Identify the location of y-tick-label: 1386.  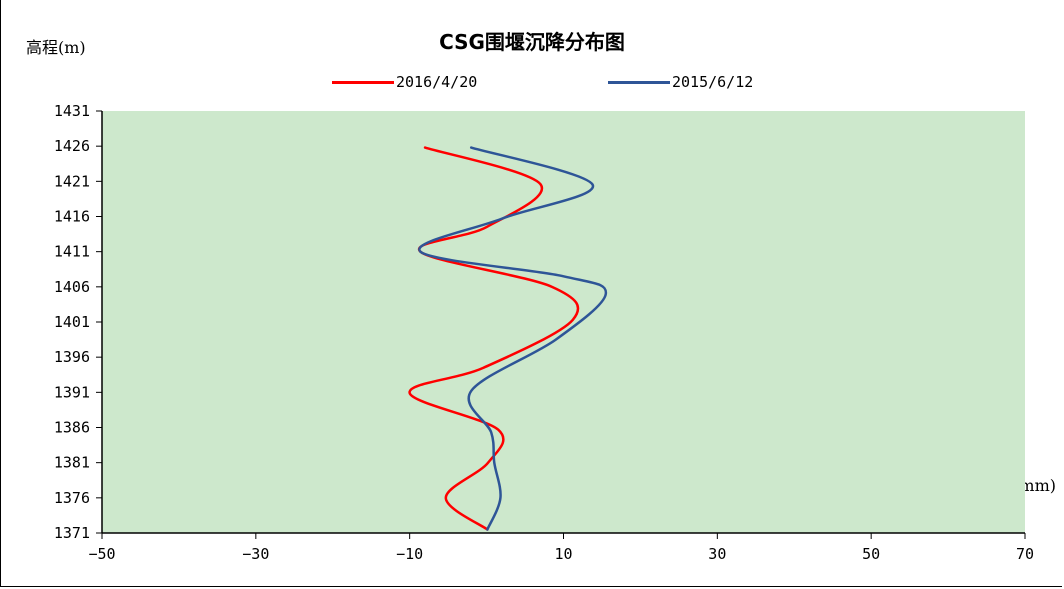
(72, 428).